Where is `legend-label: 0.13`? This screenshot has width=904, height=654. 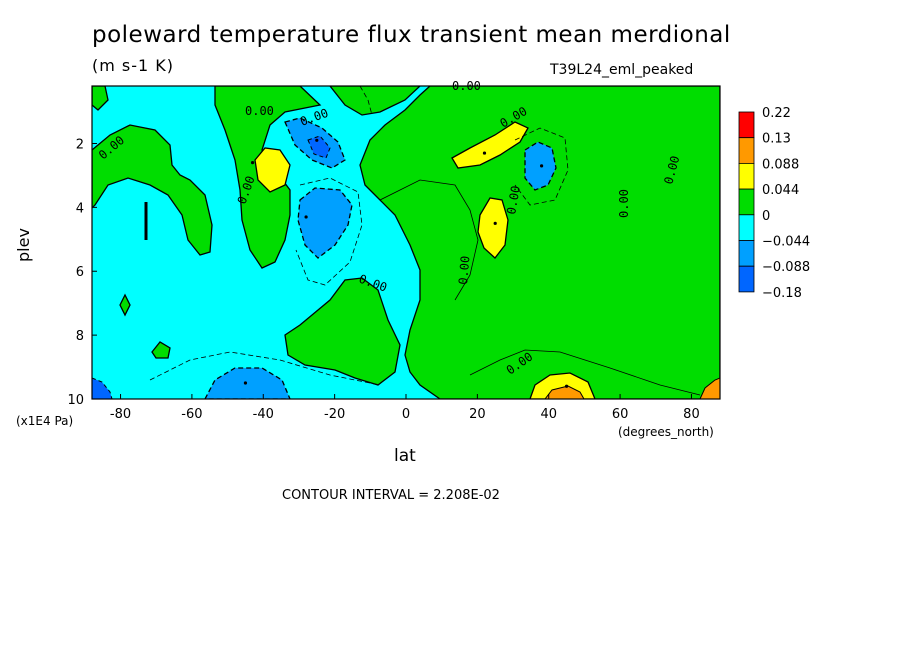 legend-label: 0.13 is located at coordinates (776, 139).